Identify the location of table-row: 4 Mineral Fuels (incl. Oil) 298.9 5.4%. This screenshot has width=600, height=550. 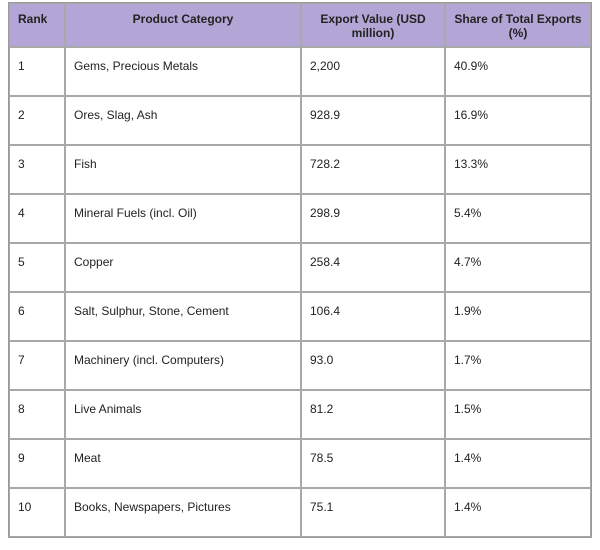
(300, 218).